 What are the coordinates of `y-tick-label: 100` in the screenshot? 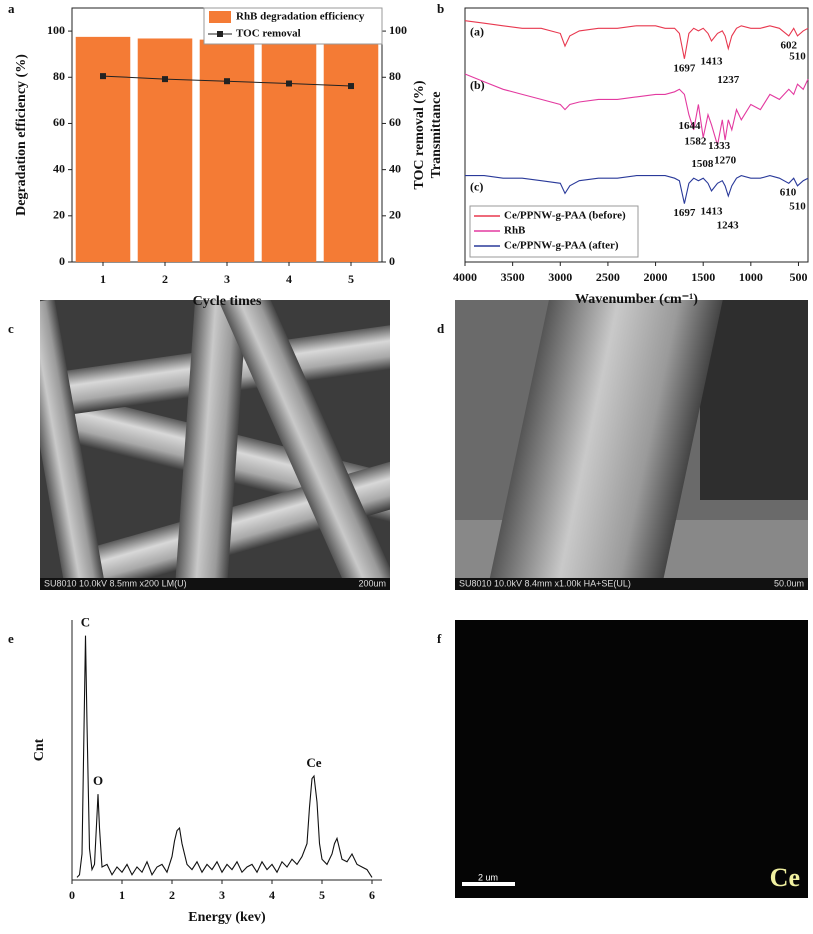 It's located at (56, 30).